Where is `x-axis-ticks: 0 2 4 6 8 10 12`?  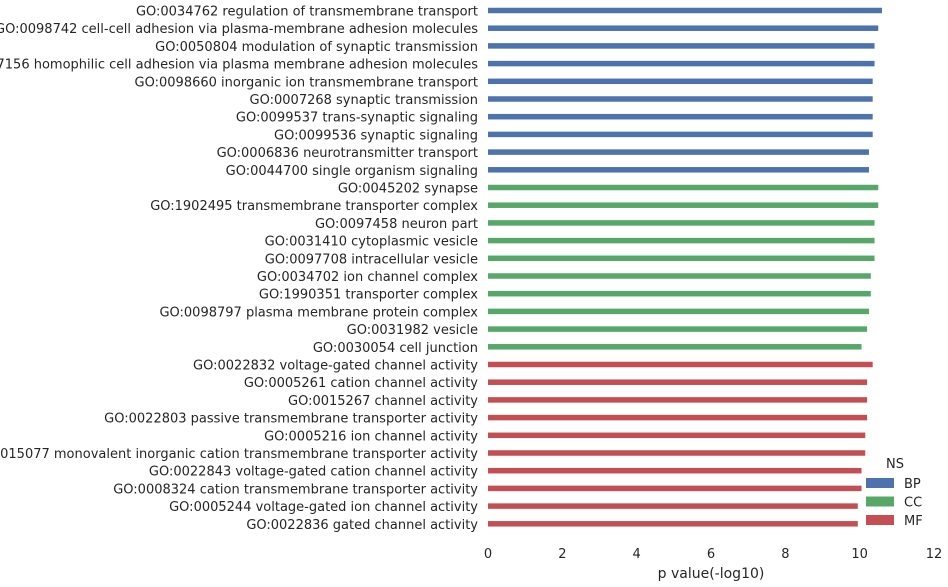
x-axis-ticks: 0 2 4 6 8 10 12 is located at coordinates (713, 554).